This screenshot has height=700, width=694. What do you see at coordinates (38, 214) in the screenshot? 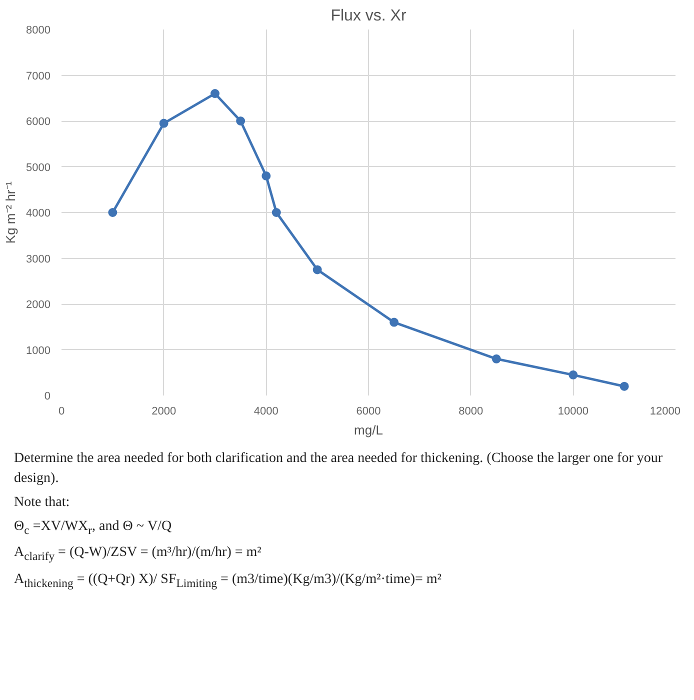
I see `y-tick-label: 4000` at bounding box center [38, 214].